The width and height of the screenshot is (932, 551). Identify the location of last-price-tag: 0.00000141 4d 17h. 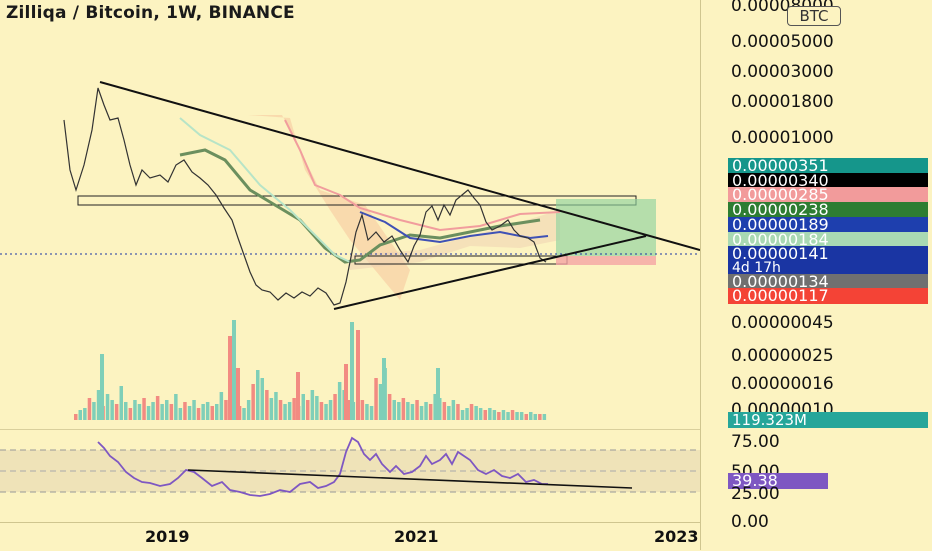
(828, 260).